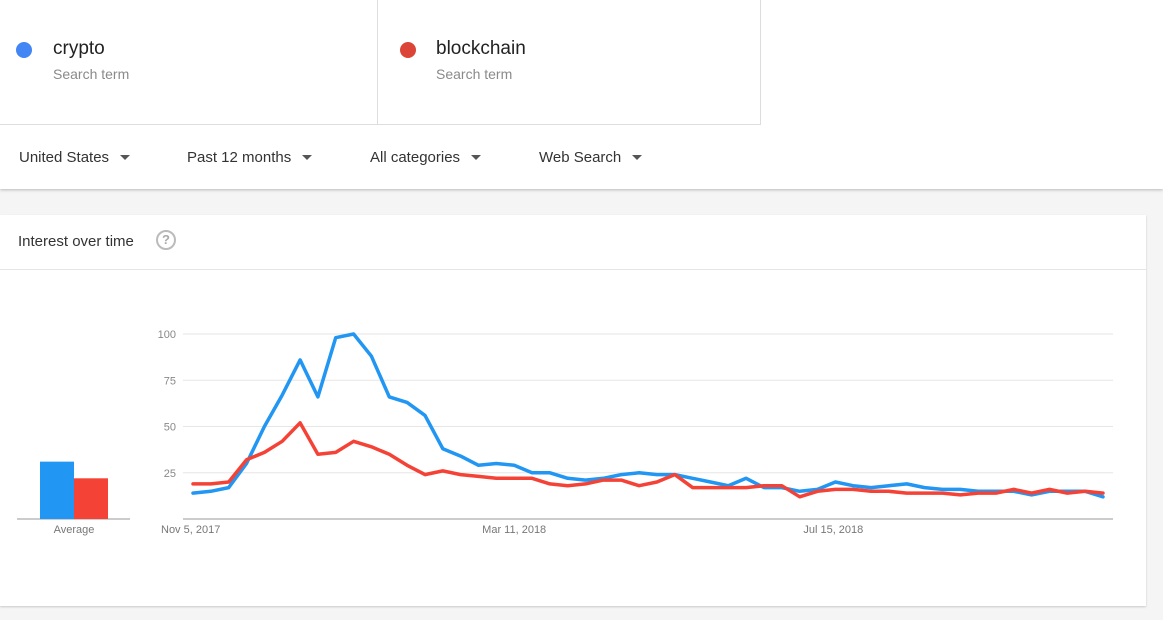  I want to click on y-tick-label: 75, so click(170, 381).